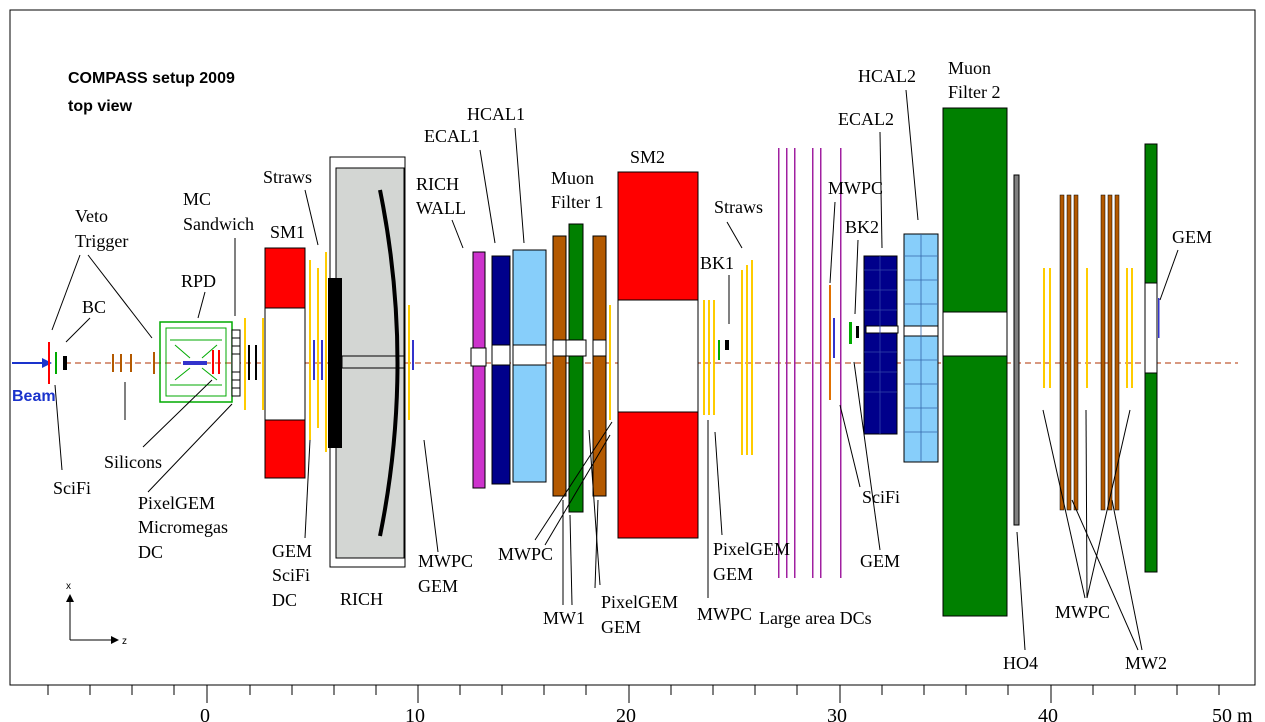 This screenshot has height=722, width=1265. Describe the element at coordinates (287, 232) in the screenshot. I see `label-sm1: SM1` at that location.